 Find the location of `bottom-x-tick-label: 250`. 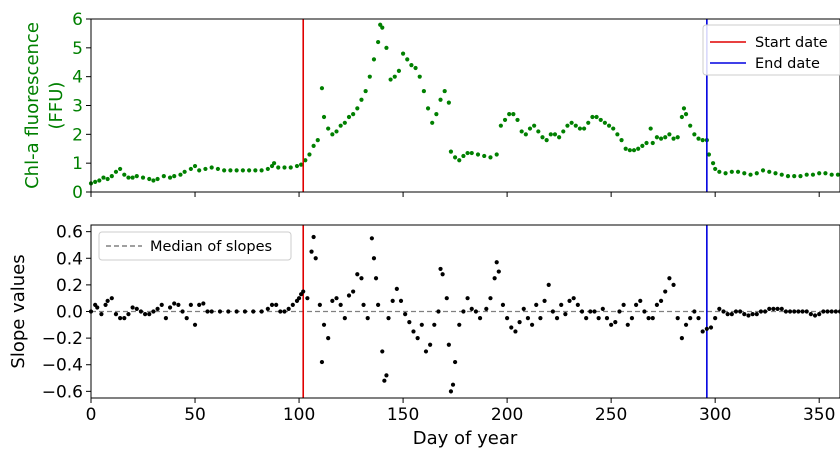

bottom-x-tick-label: 250 is located at coordinates (611, 415).